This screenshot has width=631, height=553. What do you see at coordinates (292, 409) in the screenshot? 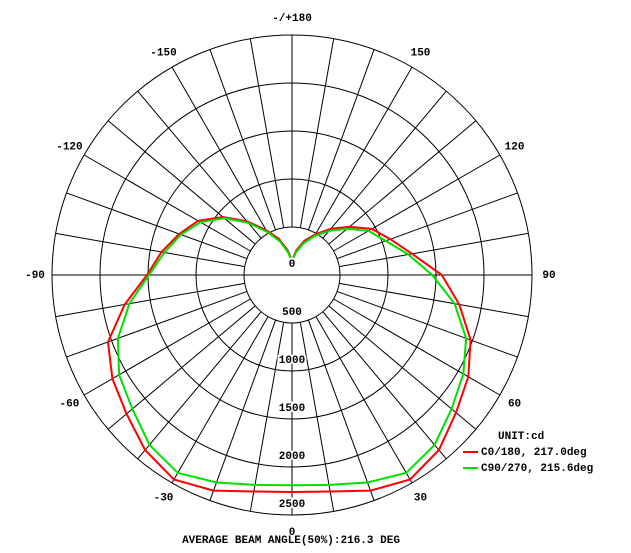
I see `r-tick-label: 1500` at bounding box center [292, 409].